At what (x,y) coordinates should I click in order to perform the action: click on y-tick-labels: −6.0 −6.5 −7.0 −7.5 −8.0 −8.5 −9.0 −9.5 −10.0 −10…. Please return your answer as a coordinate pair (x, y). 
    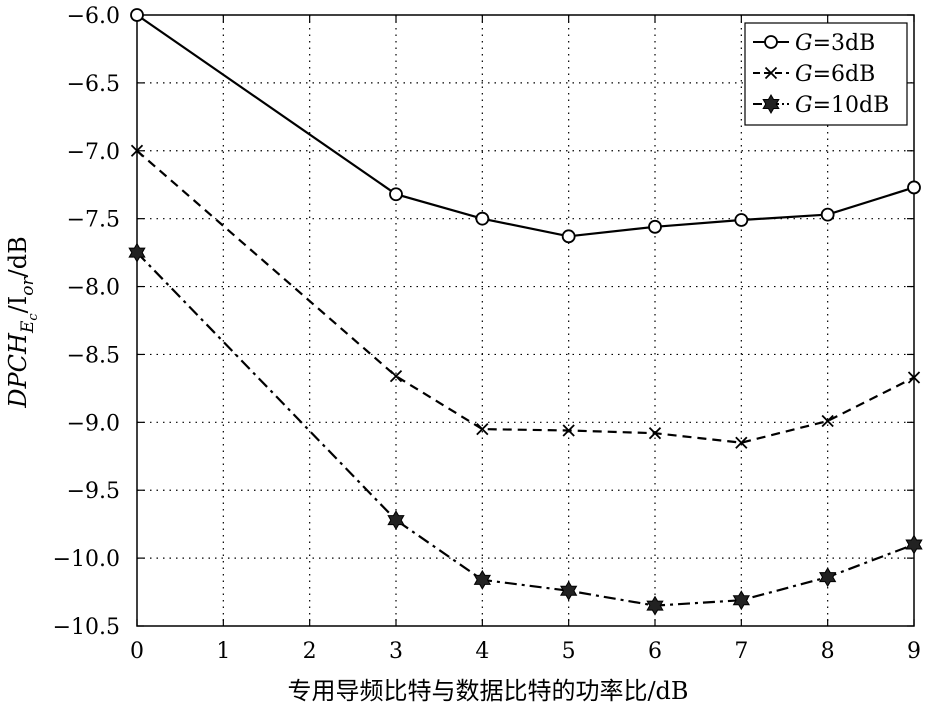
    Looking at the image, I should click on (86, 322).